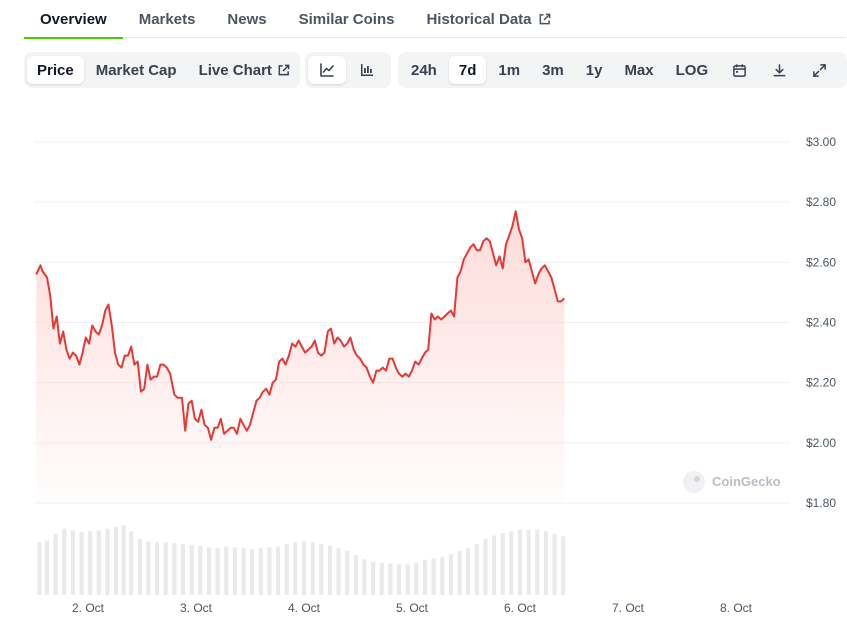 This screenshot has height=629, width=847. Describe the element at coordinates (412, 608) in the screenshot. I see `x-tick-label: 5. Oct` at that location.